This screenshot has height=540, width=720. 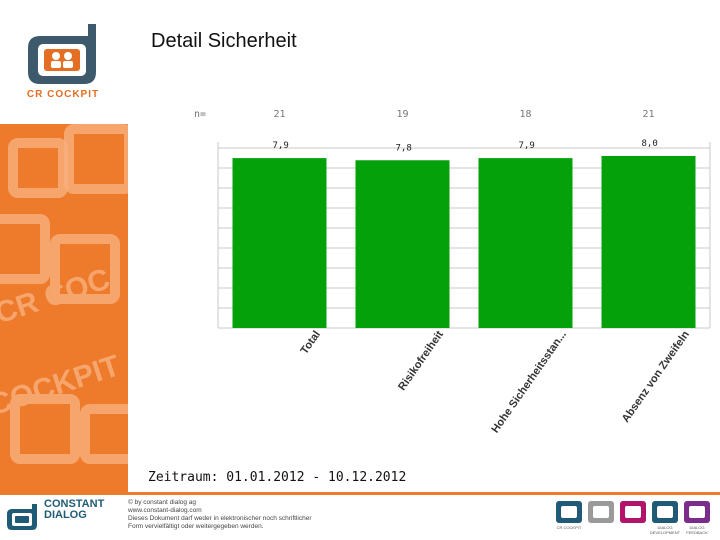 I want to click on company-name: CONSTANT DIALOG, so click(x=74, y=510).